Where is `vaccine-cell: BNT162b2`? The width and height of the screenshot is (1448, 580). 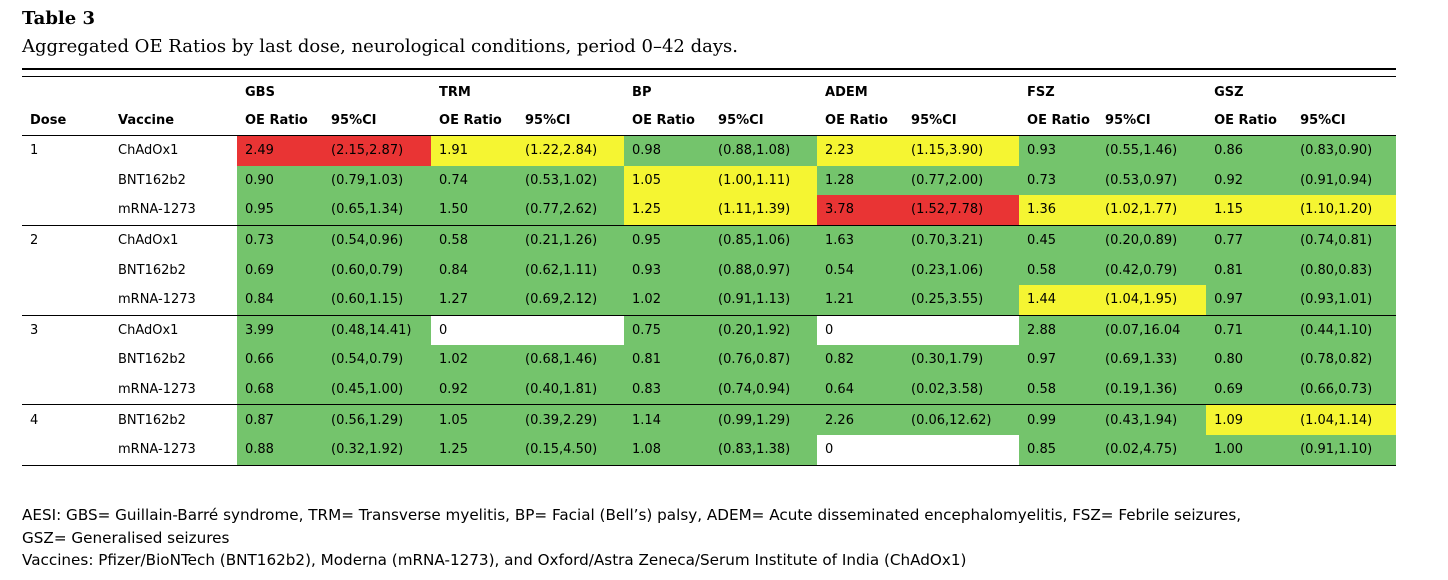
vaccine-cell: BNT162b2 is located at coordinates (152, 270).